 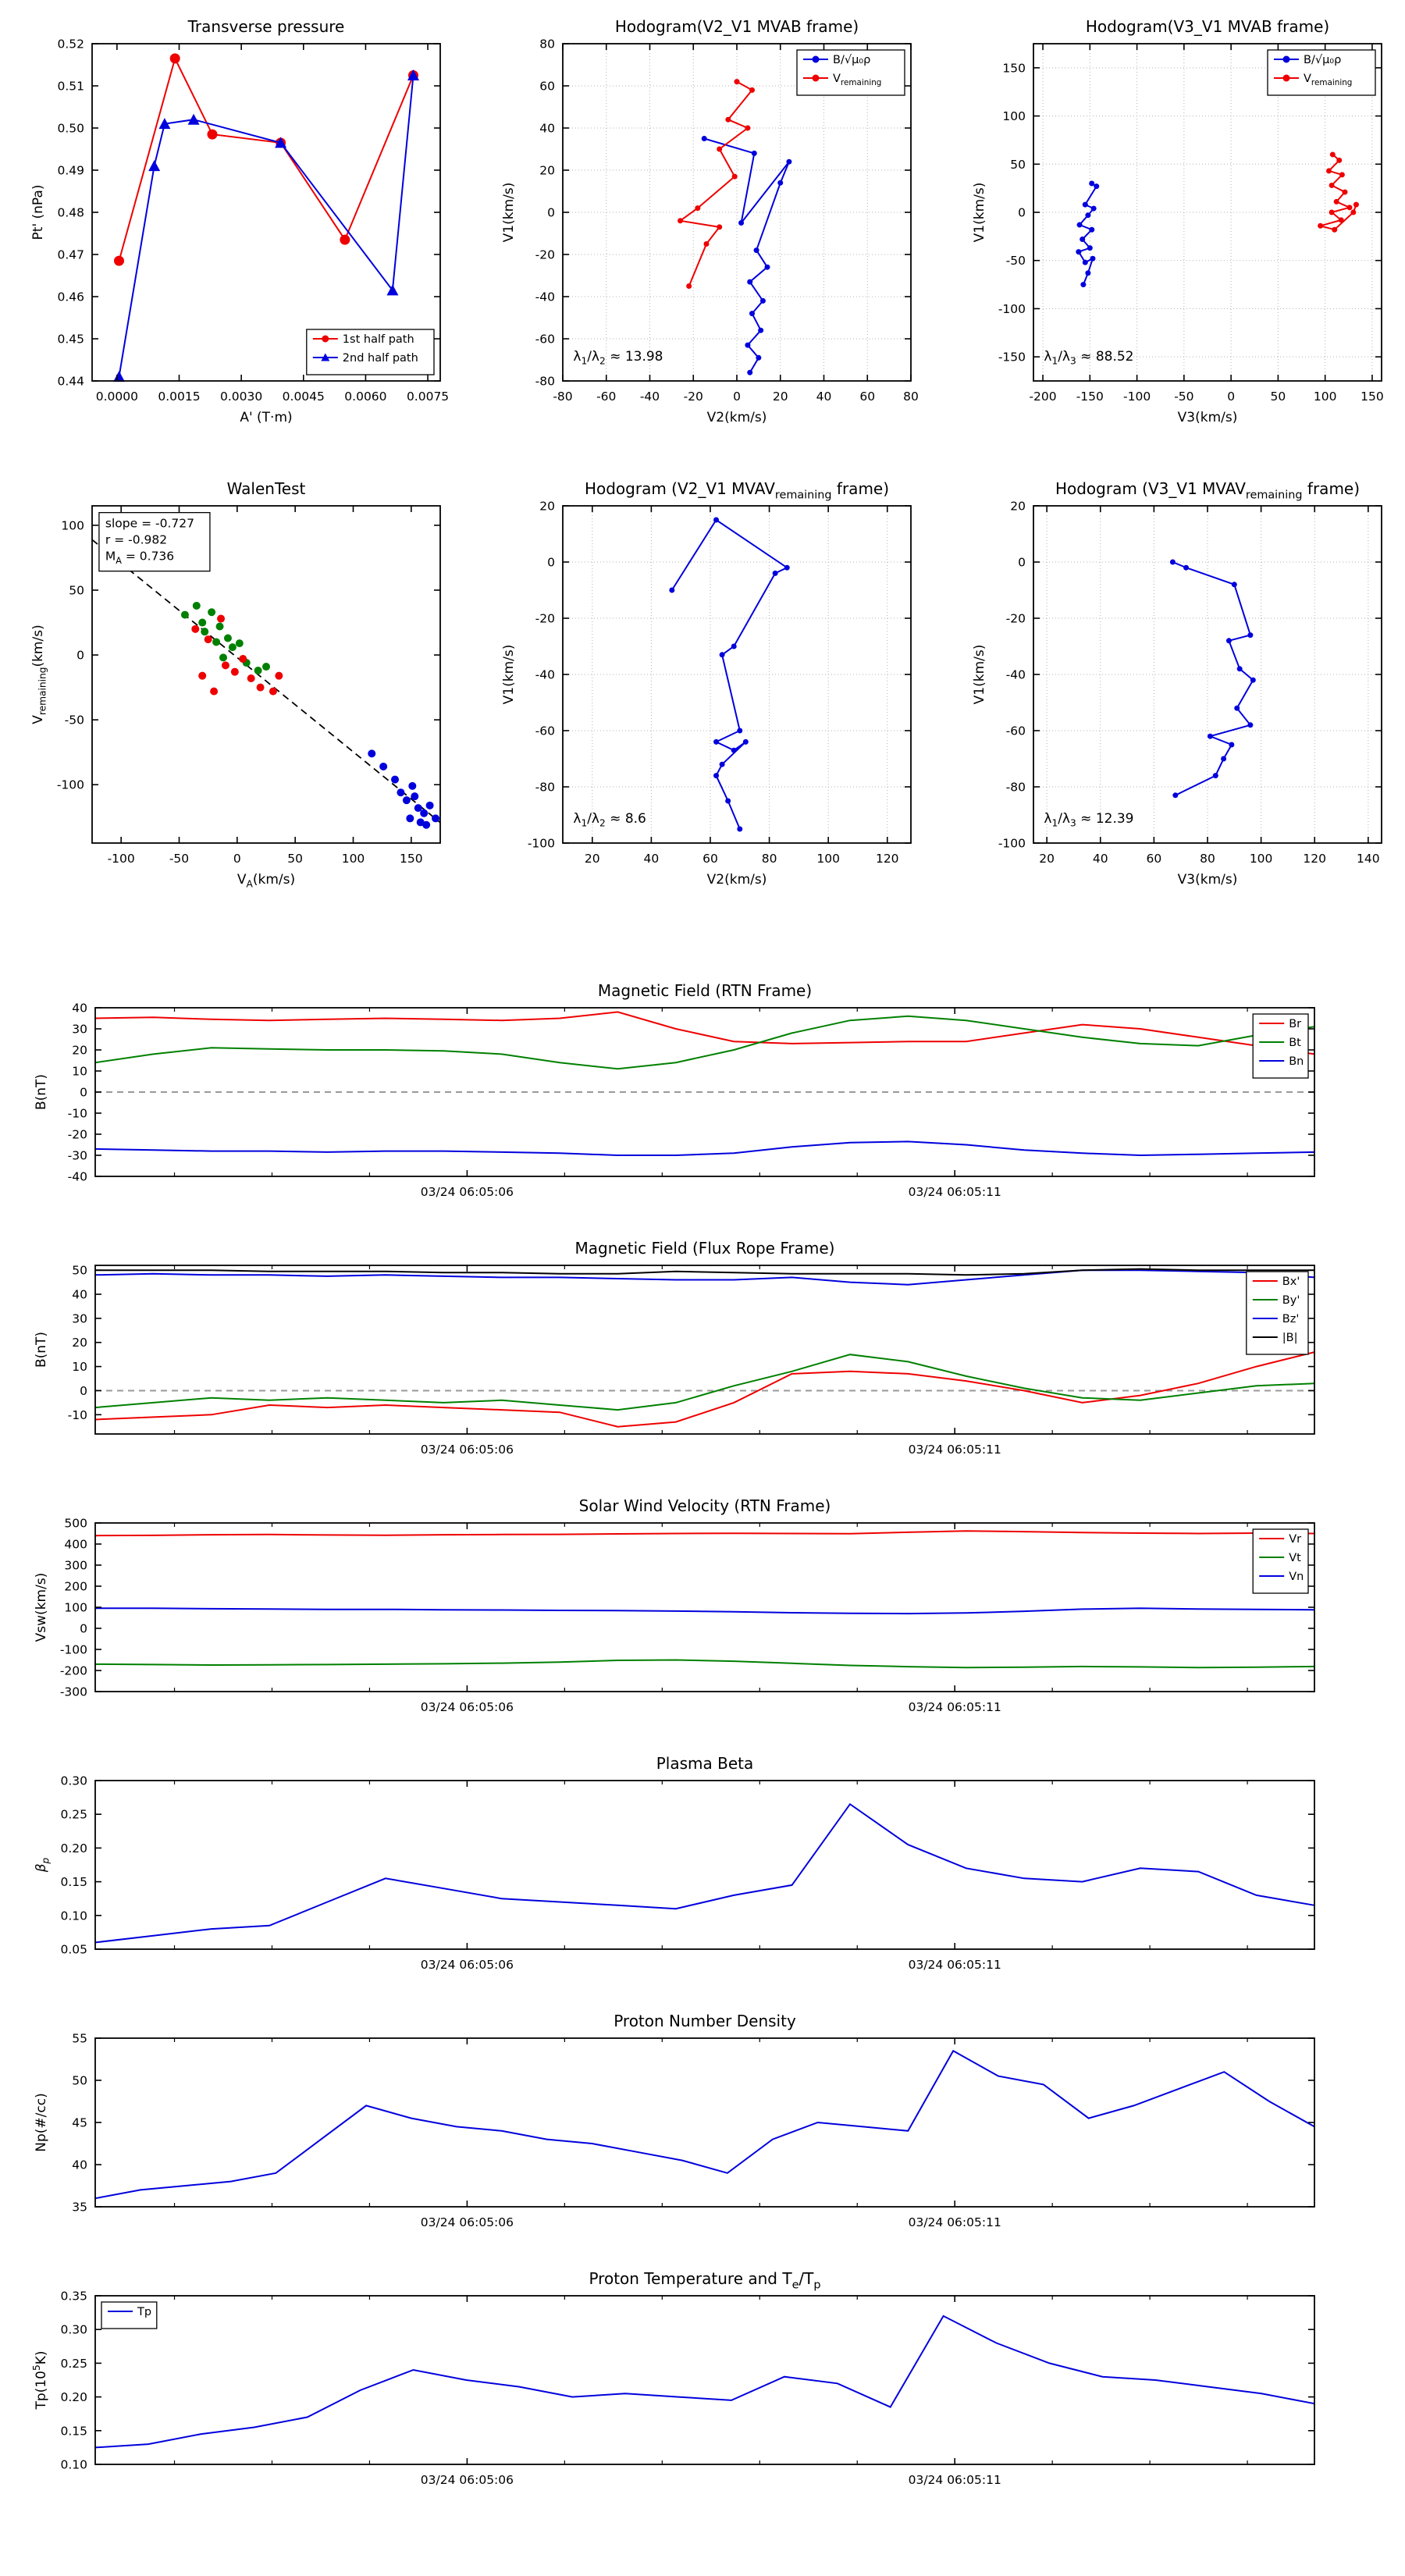 What do you see at coordinates (267, 488) in the screenshot?
I see `chart-title: WalenTest` at bounding box center [267, 488].